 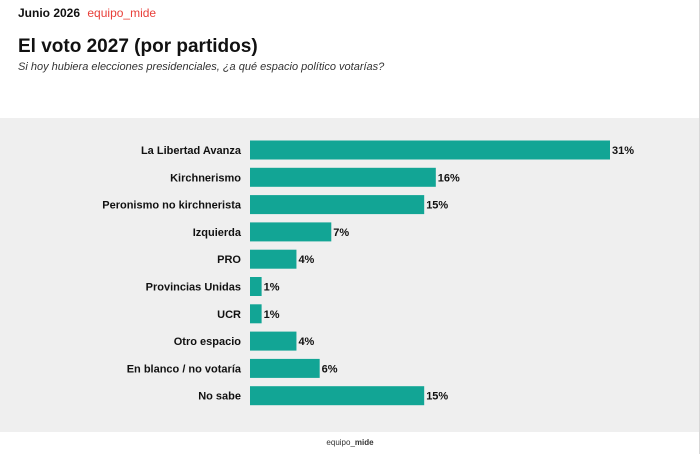 What do you see at coordinates (340, 442) in the screenshot?
I see `footer-prefix: equipo_` at bounding box center [340, 442].